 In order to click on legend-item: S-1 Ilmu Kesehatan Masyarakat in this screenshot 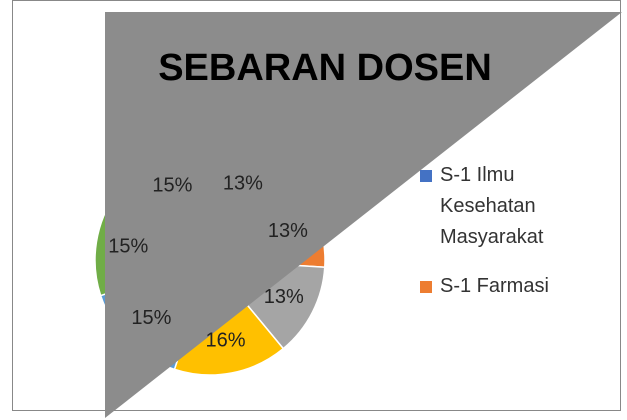, I will do `click(505, 206)`.